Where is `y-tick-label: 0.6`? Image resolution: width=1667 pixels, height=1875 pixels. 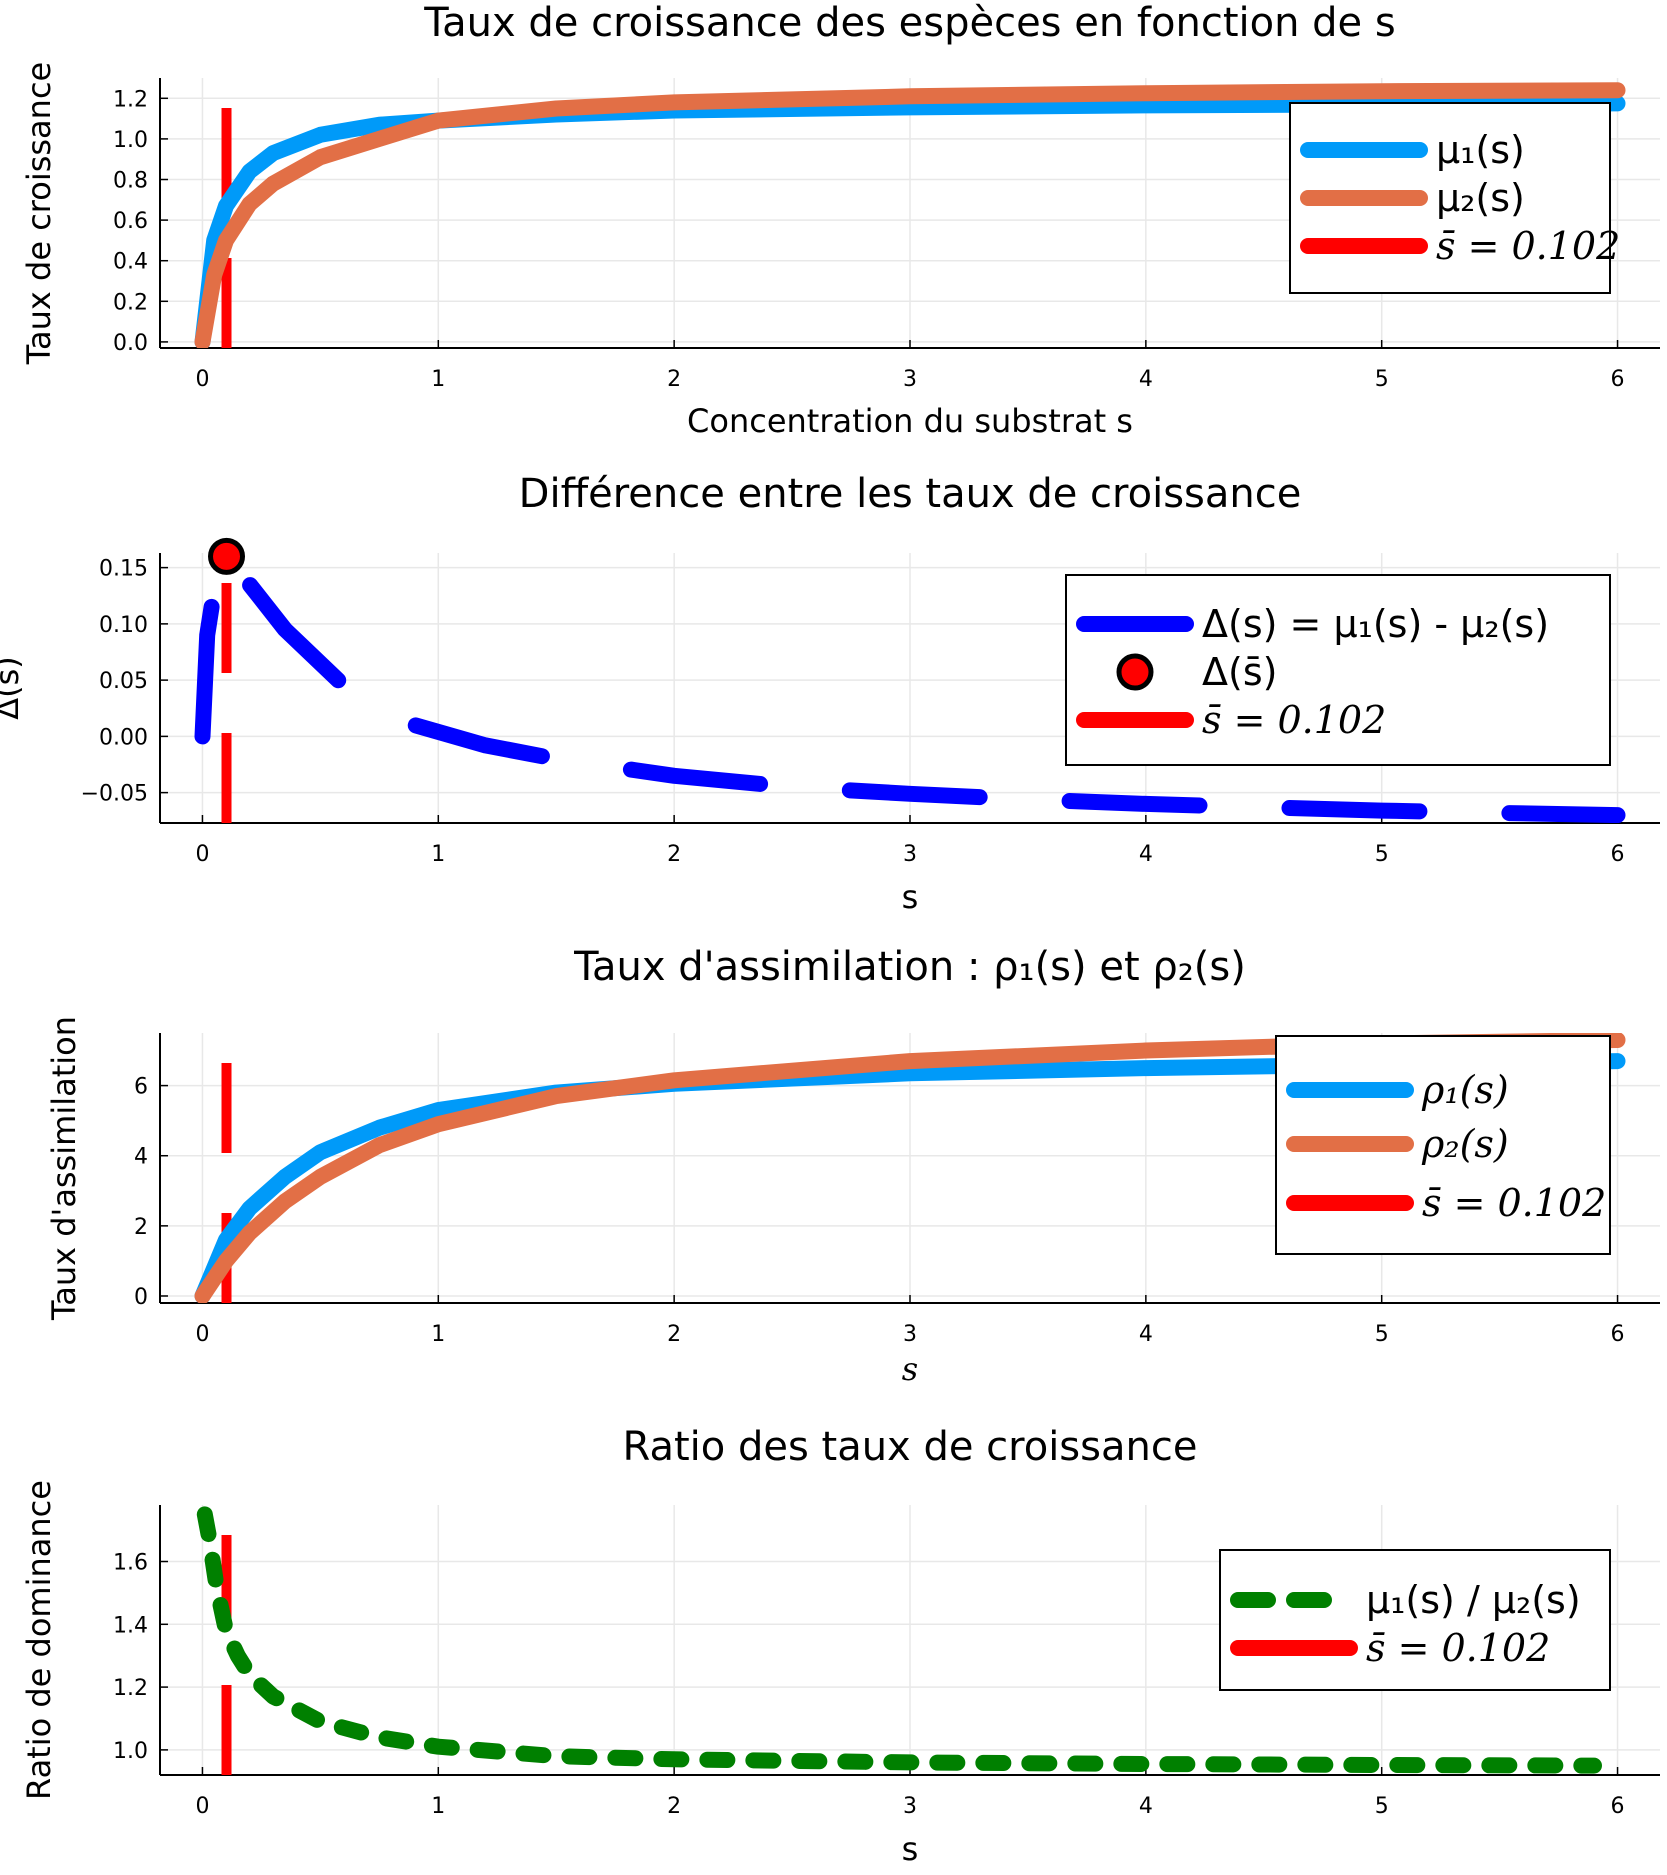
y-tick-label: 0.6 is located at coordinates (130, 221).